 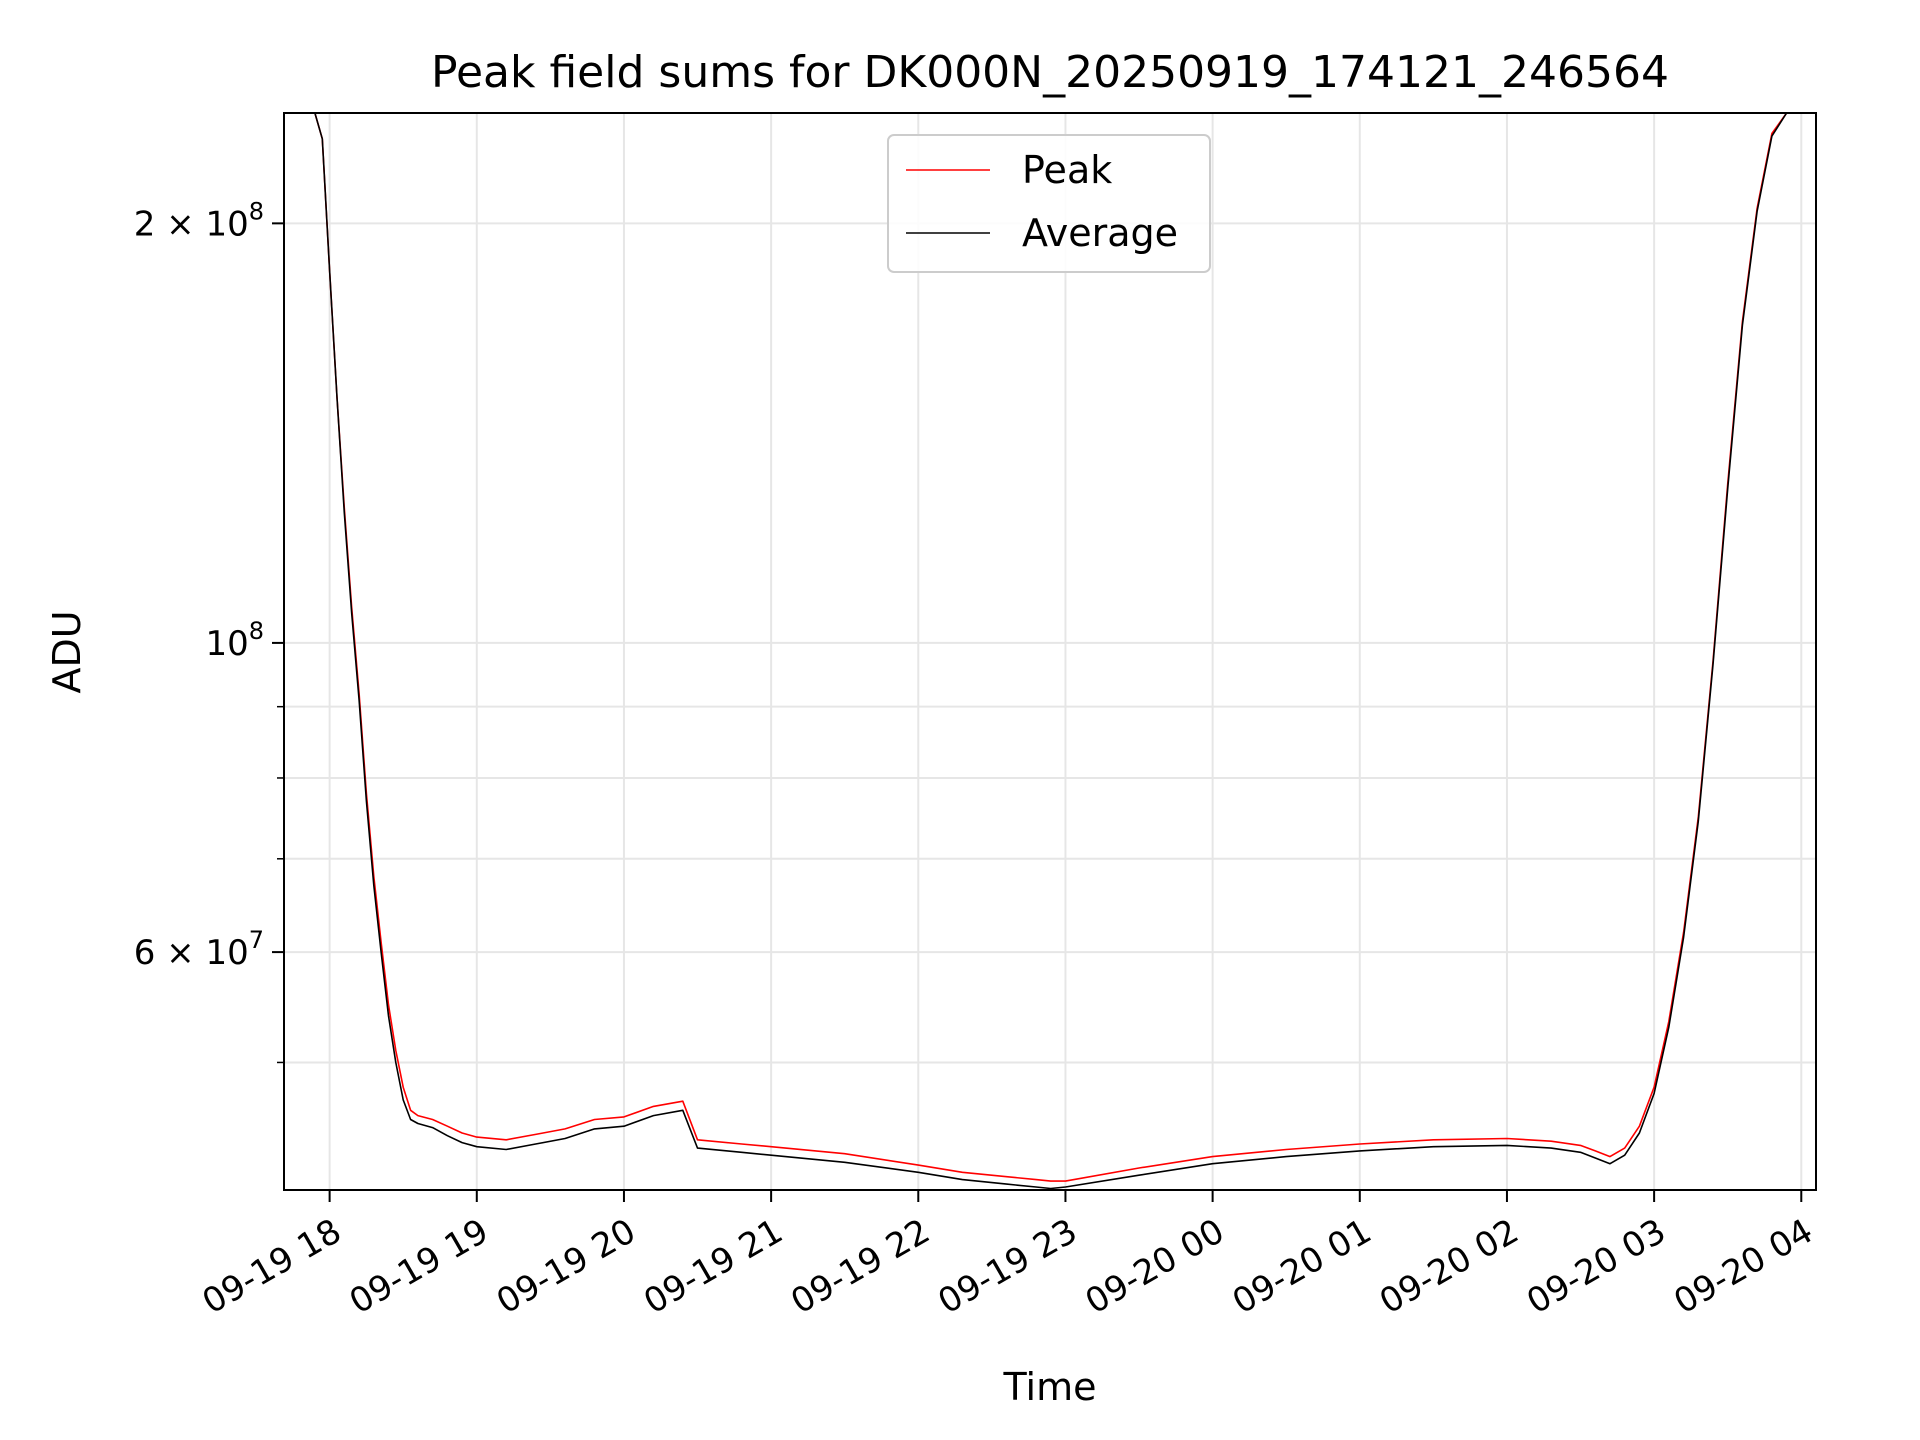 I want to click on y-axis-label: ADU, so click(x=67, y=651).